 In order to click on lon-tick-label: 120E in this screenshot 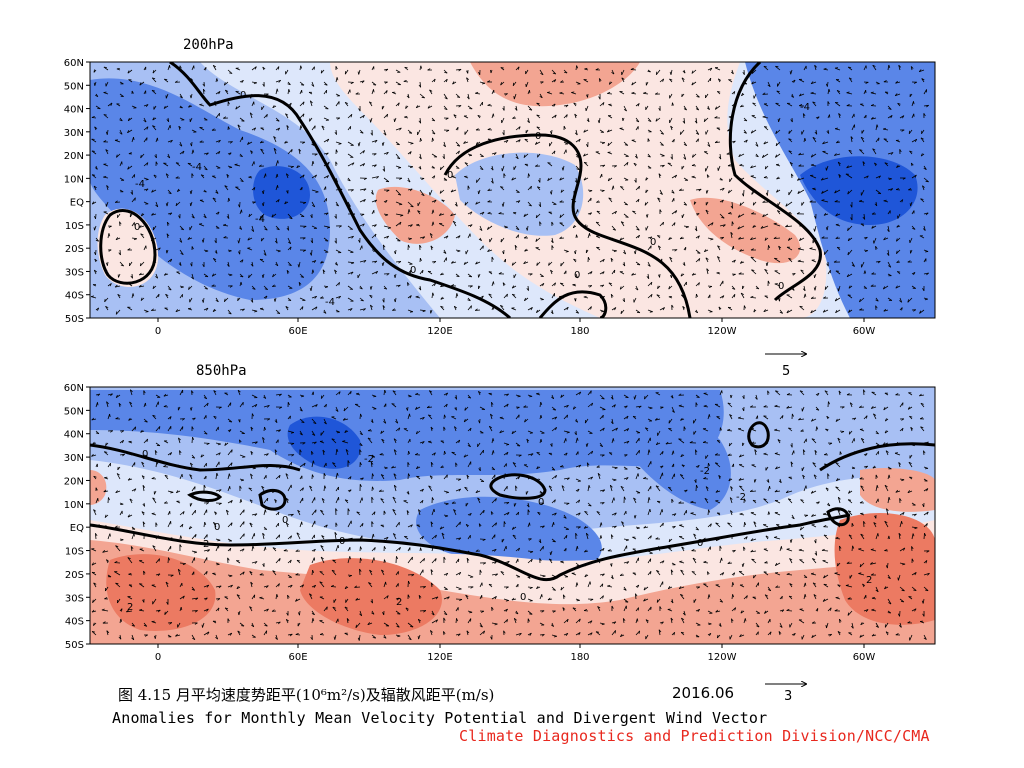, I will do `click(439, 331)`.